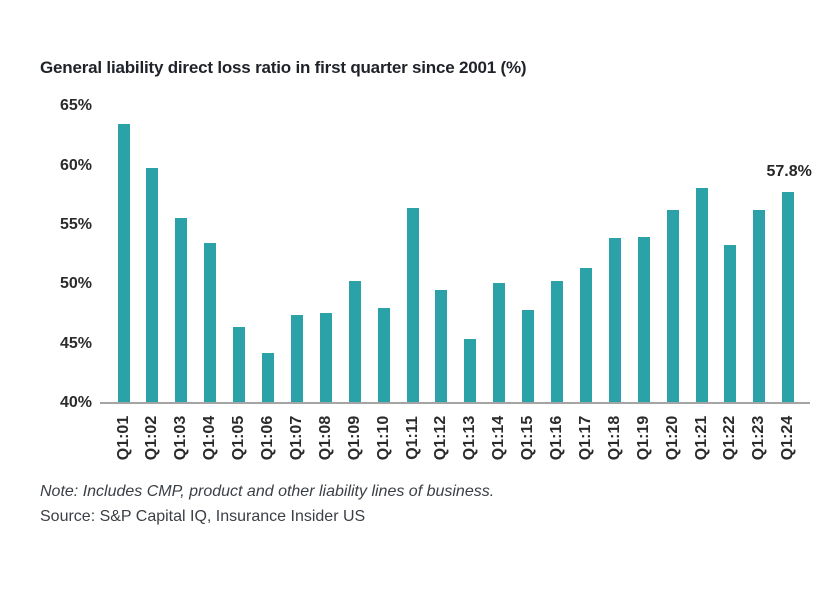 This screenshot has width=840, height=593. I want to click on x-axis-line, so click(455, 403).